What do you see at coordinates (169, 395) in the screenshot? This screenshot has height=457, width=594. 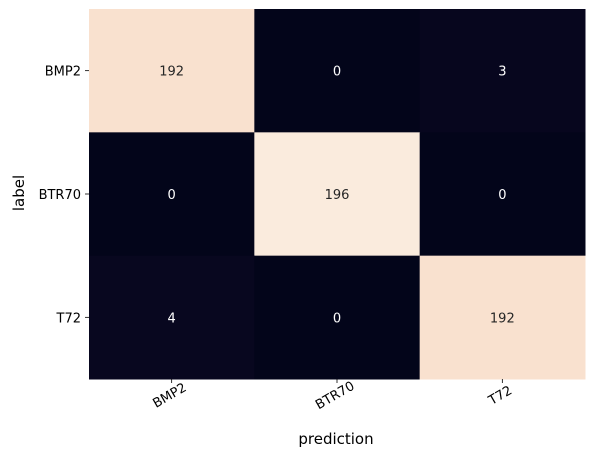 I see `x-tick-label: BMP2` at bounding box center [169, 395].